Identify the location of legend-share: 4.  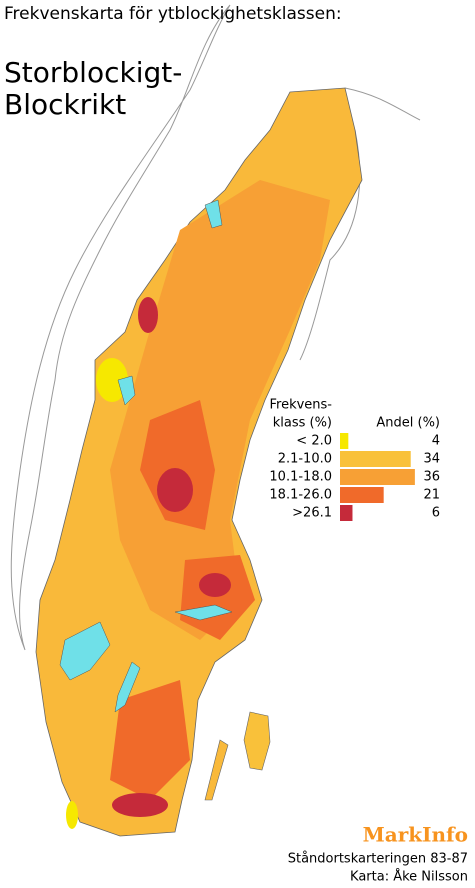
(436, 441).